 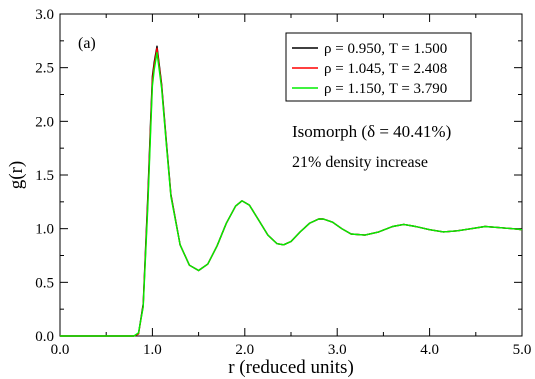 What do you see at coordinates (244, 350) in the screenshot?
I see `x-tick-label: 2.0` at bounding box center [244, 350].